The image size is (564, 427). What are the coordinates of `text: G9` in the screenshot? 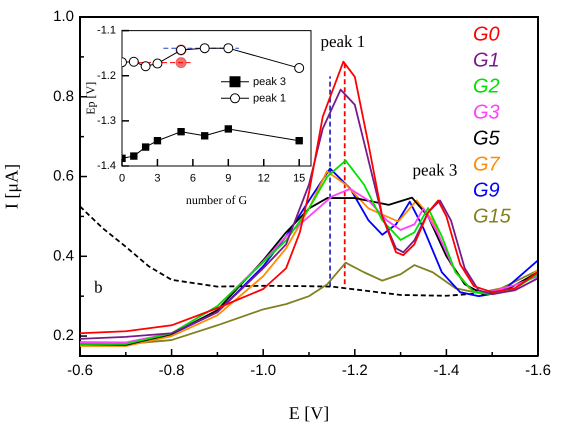 It's located at (486, 191).